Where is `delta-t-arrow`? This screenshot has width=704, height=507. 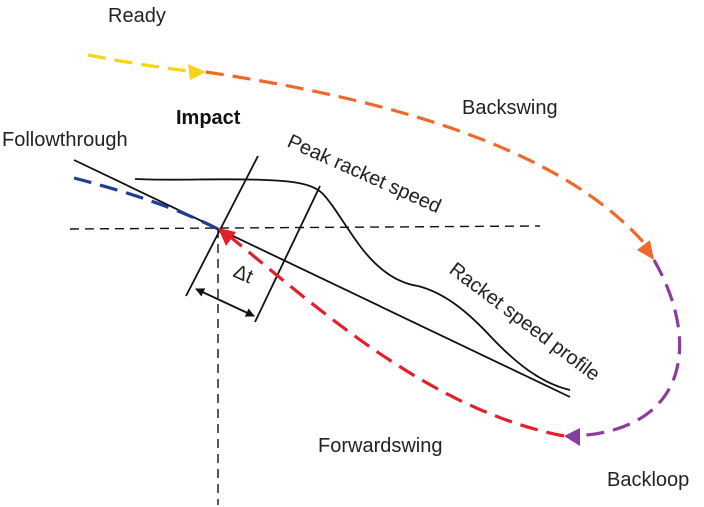
delta-t-arrow is located at coordinates (225, 302).